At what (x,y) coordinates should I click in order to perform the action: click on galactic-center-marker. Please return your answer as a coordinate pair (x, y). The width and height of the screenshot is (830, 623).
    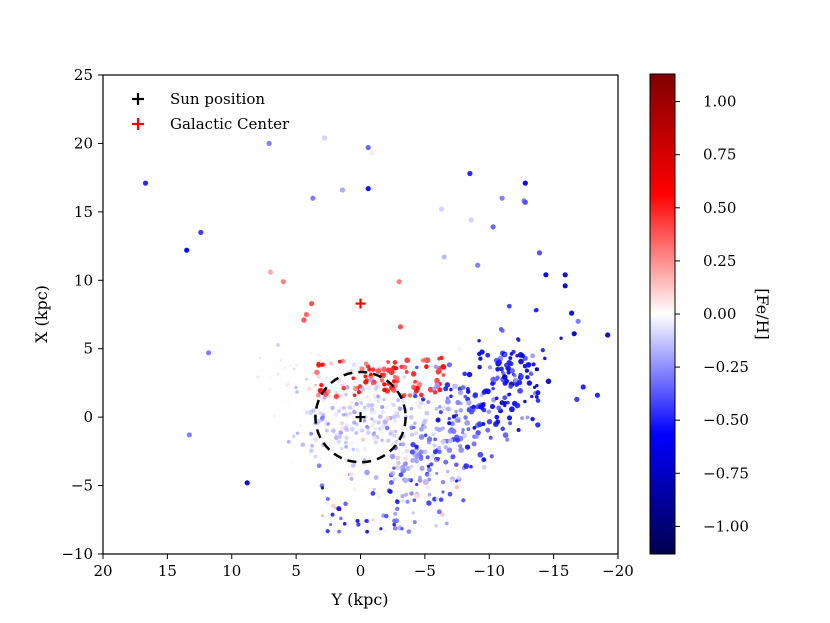
    Looking at the image, I should click on (360, 303).